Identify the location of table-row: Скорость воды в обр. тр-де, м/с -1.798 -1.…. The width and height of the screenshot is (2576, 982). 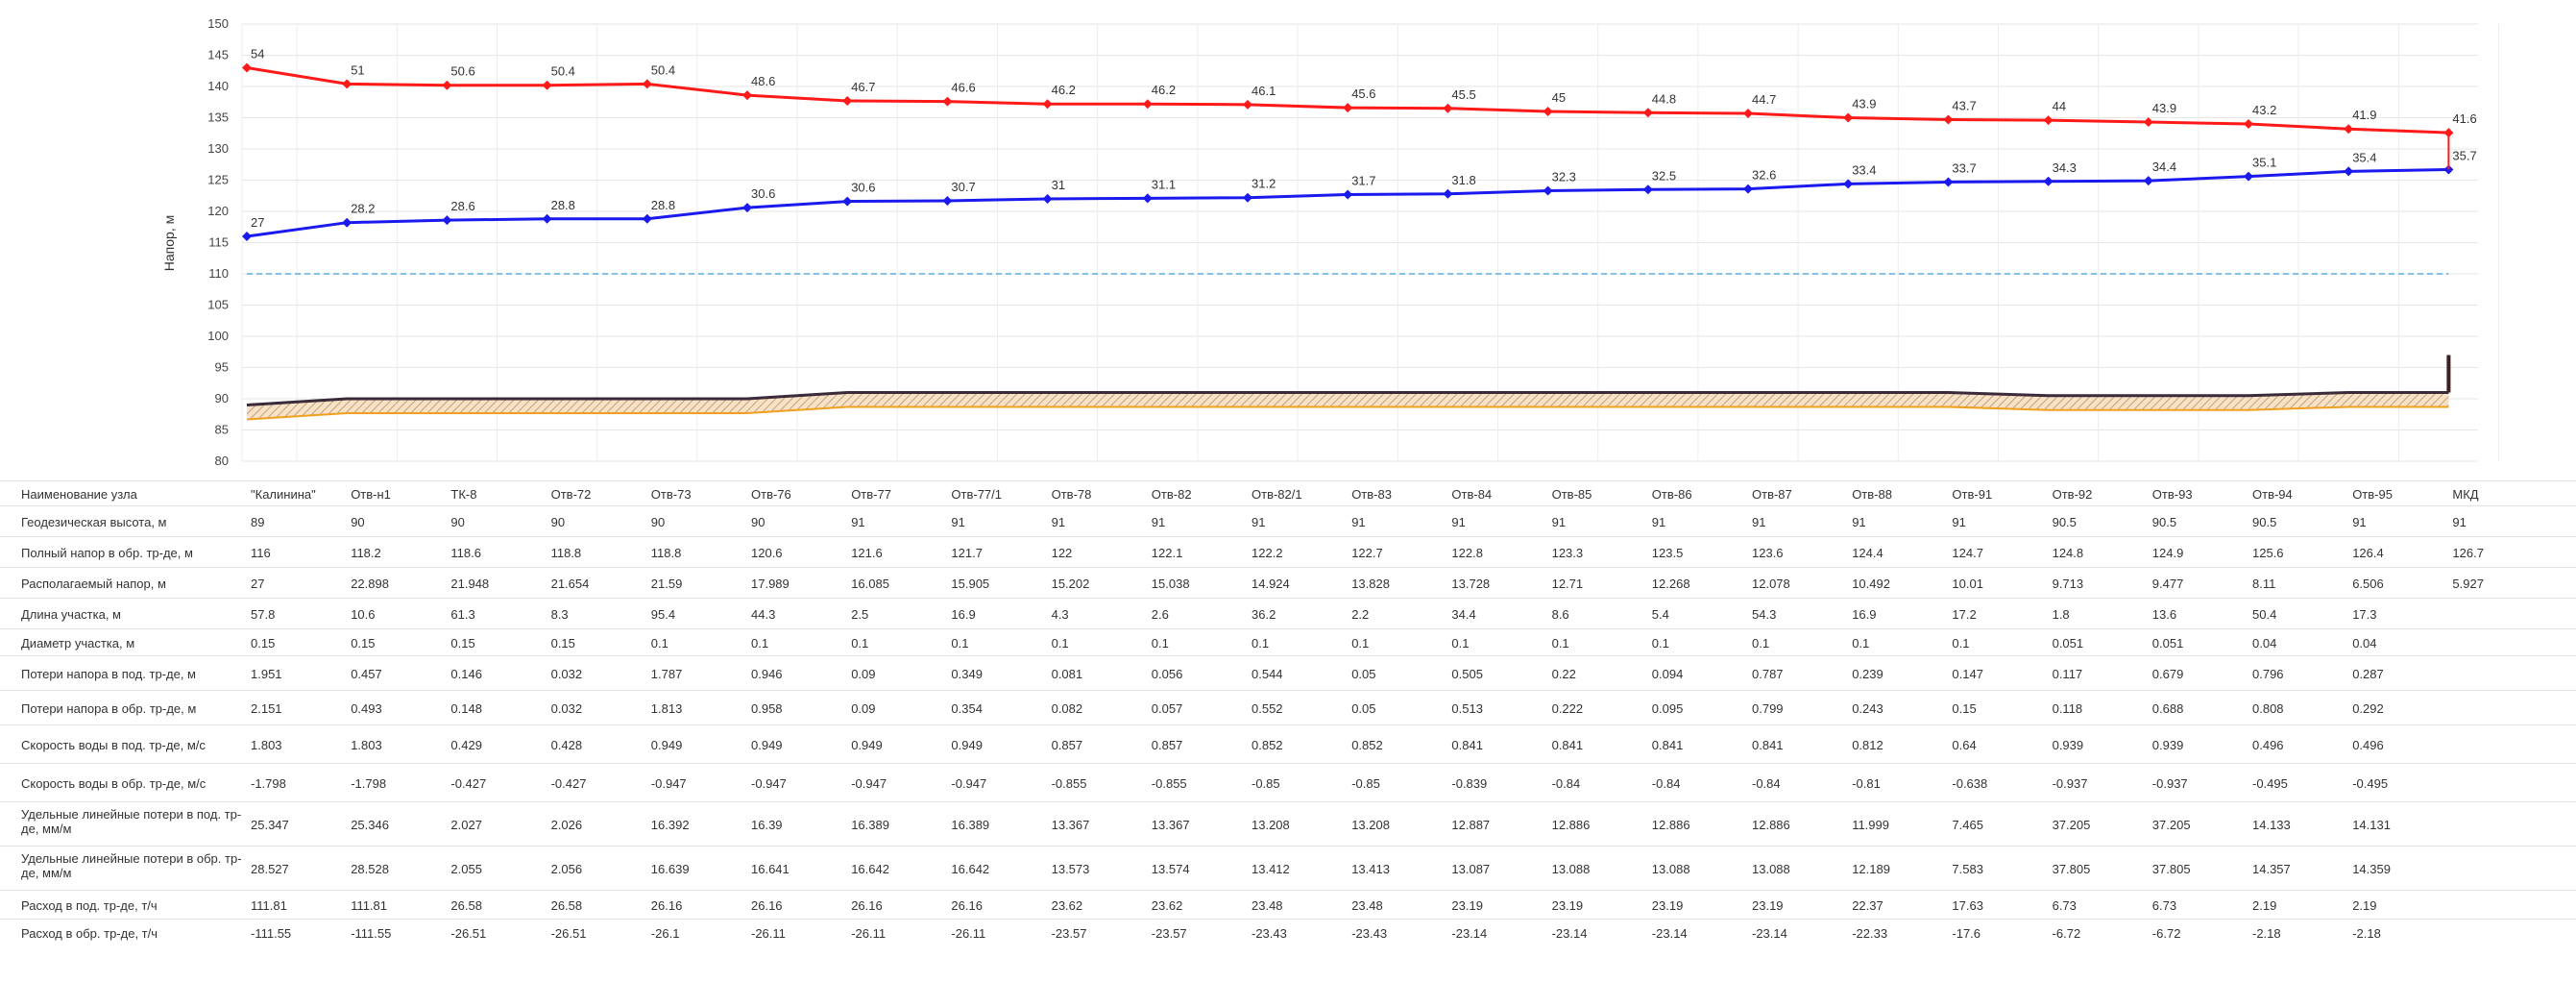
(1288, 782).